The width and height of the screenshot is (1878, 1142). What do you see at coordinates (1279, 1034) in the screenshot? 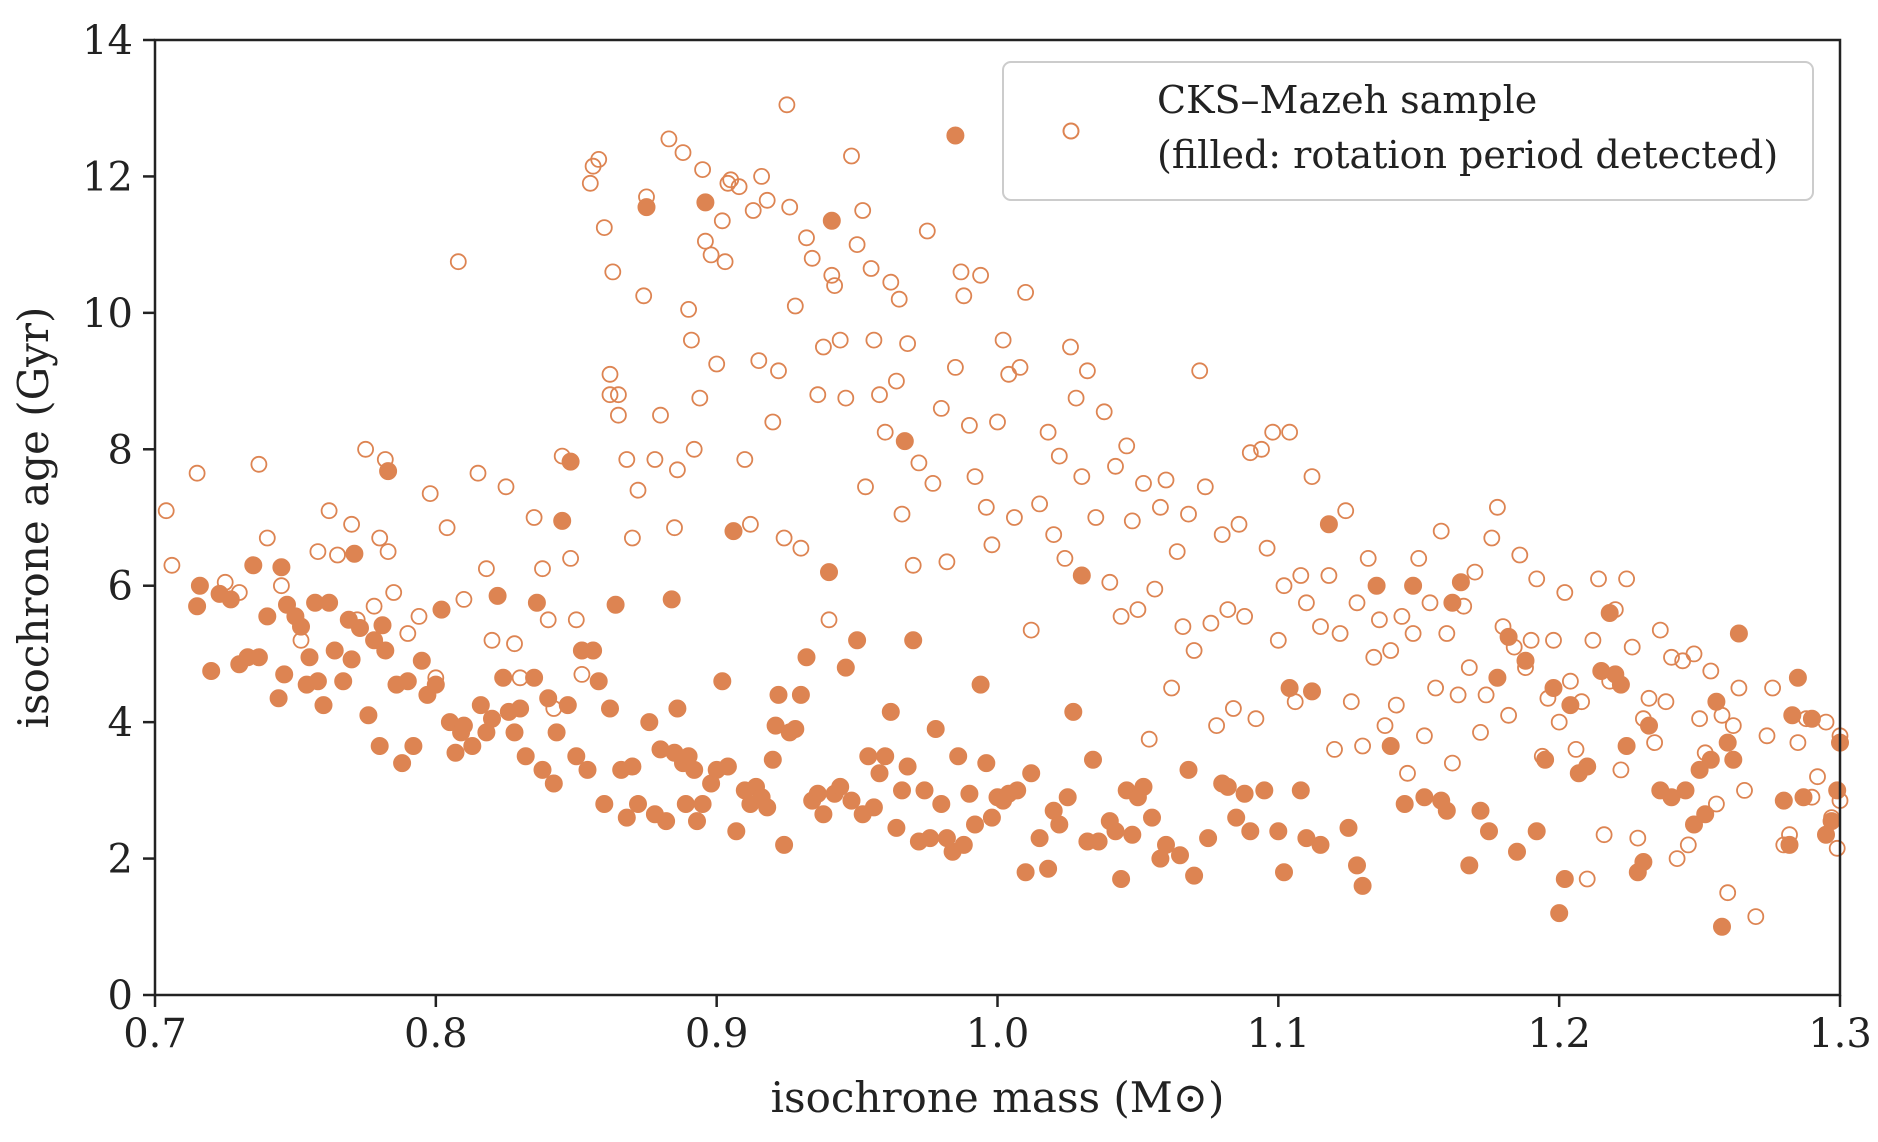
I see `x-tick-label-4: 1.1` at bounding box center [1279, 1034].